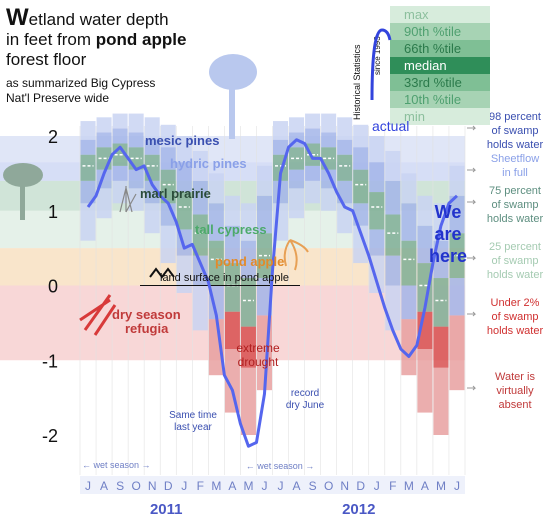  What do you see at coordinates (258, 362) in the screenshot?
I see `extreme-drought-1: drought` at bounding box center [258, 362].